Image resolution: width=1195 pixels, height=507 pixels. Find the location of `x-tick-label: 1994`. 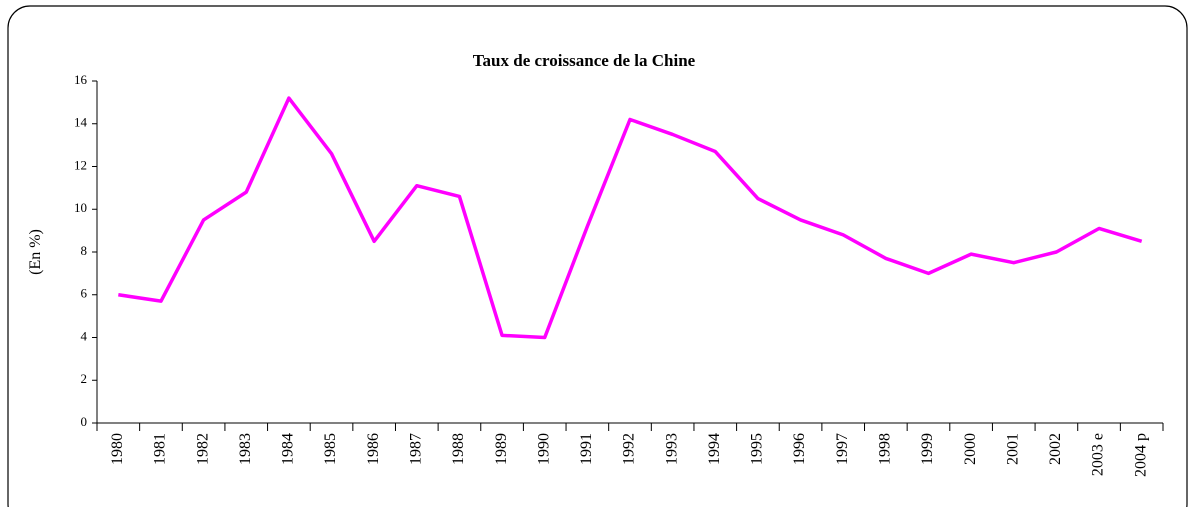

x-tick-label: 1994 is located at coordinates (714, 449).